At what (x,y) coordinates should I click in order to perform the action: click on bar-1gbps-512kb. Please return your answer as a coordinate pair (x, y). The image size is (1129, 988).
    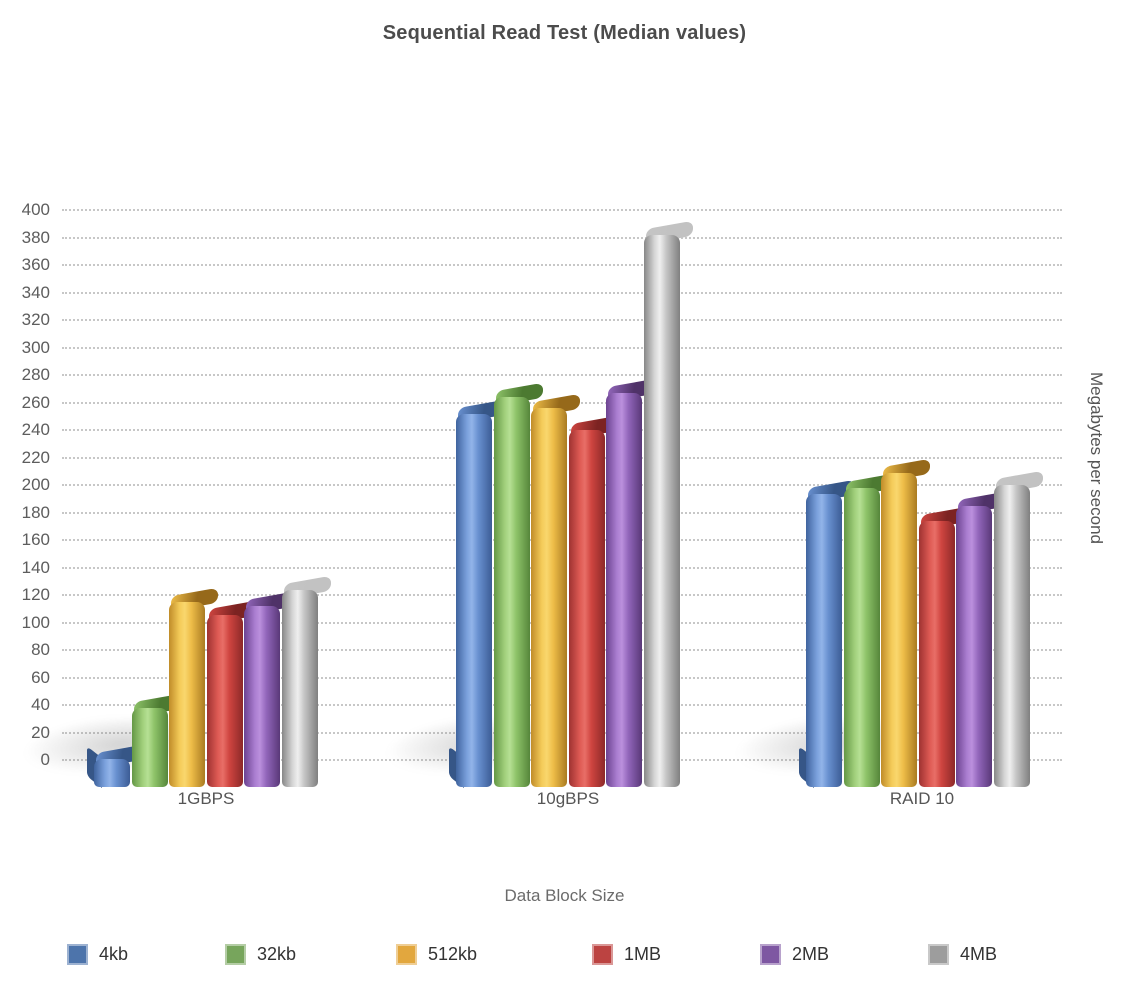
    Looking at the image, I should click on (193, 687).